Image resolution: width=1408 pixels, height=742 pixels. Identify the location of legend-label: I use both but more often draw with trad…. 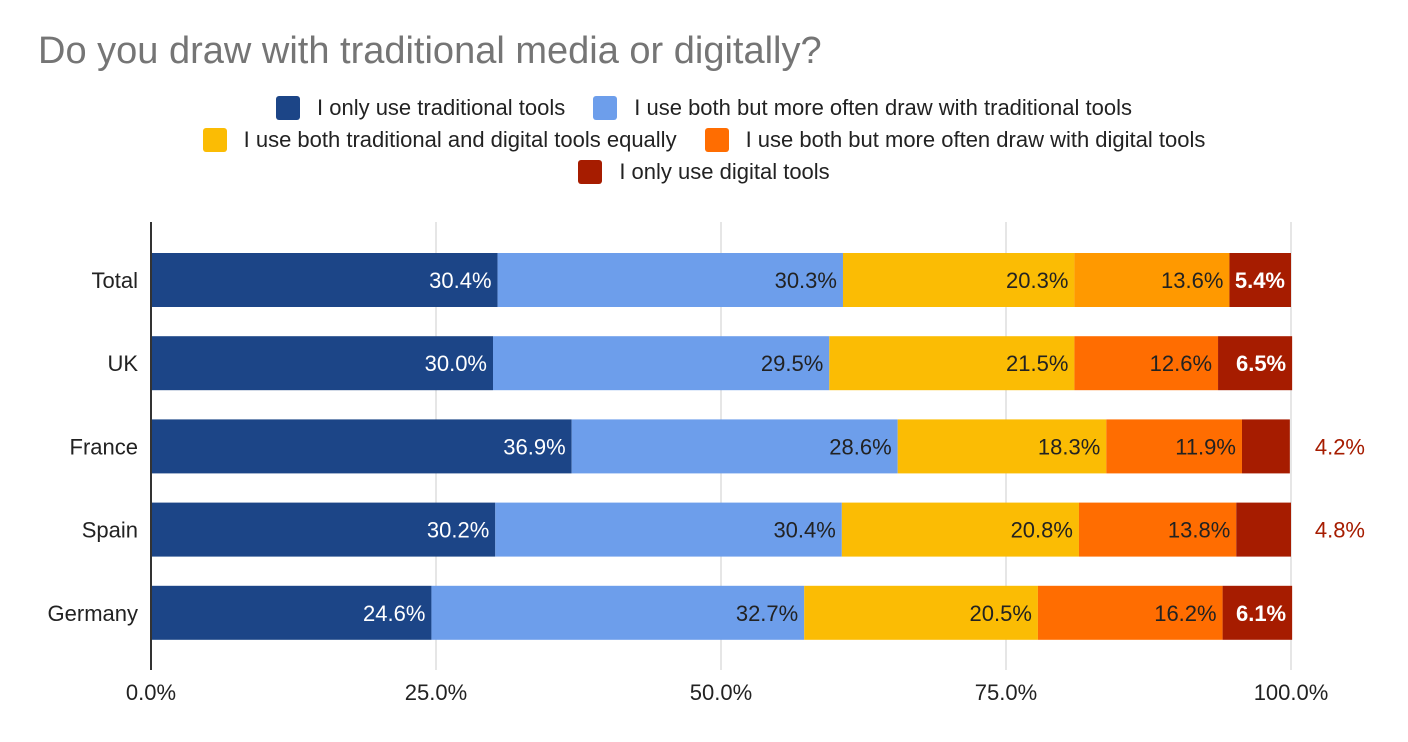
(883, 107).